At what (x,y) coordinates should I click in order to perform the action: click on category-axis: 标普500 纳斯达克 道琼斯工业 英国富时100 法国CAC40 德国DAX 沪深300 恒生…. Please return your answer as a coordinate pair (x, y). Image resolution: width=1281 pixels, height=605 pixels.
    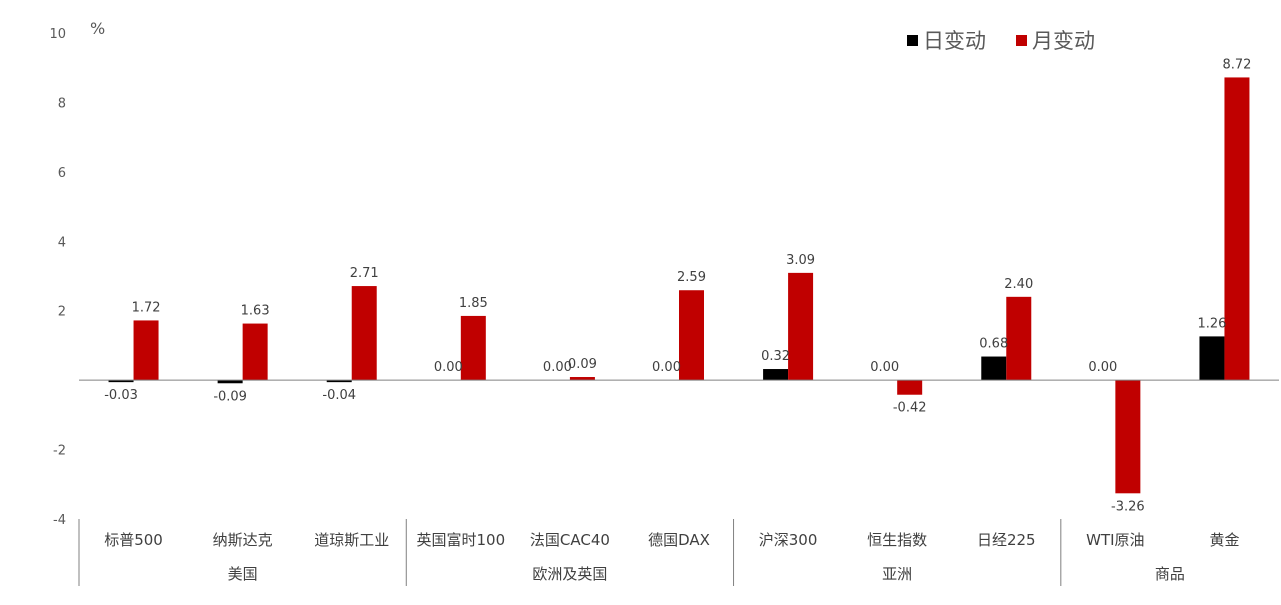
    Looking at the image, I should click on (658, 552).